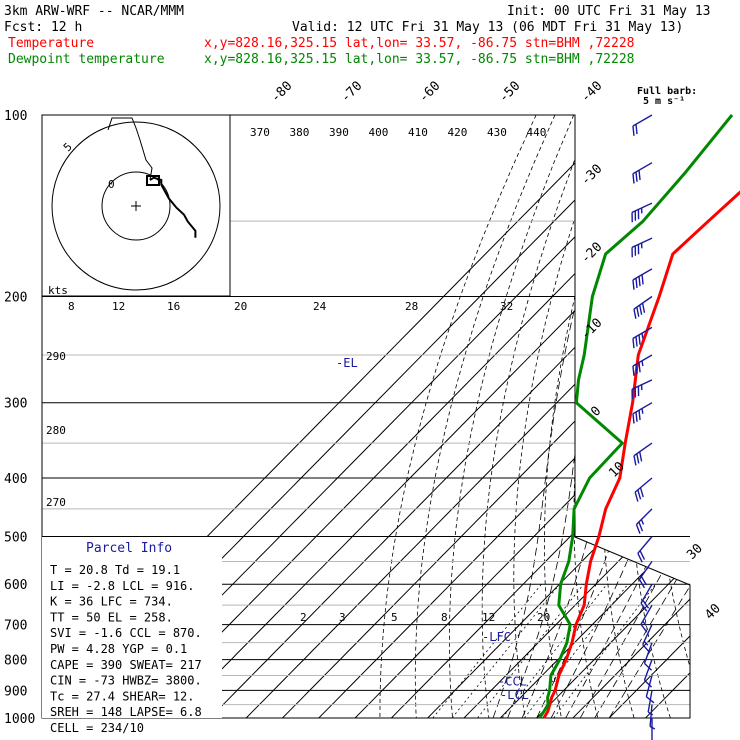 This screenshot has width=740, height=740. What do you see at coordinates (320, 306) in the screenshot?
I see `hodograph-speed-tick-label: 24` at bounding box center [320, 306].